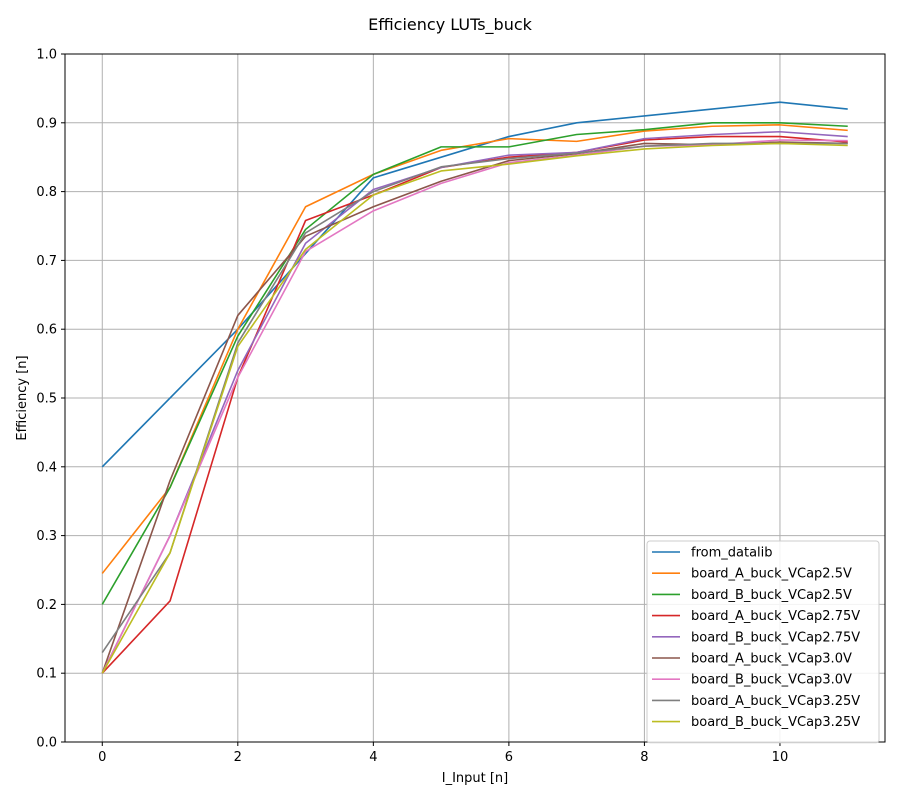  What do you see at coordinates (46, 399) in the screenshot?
I see `y-tick-label: 0.5` at bounding box center [46, 399].